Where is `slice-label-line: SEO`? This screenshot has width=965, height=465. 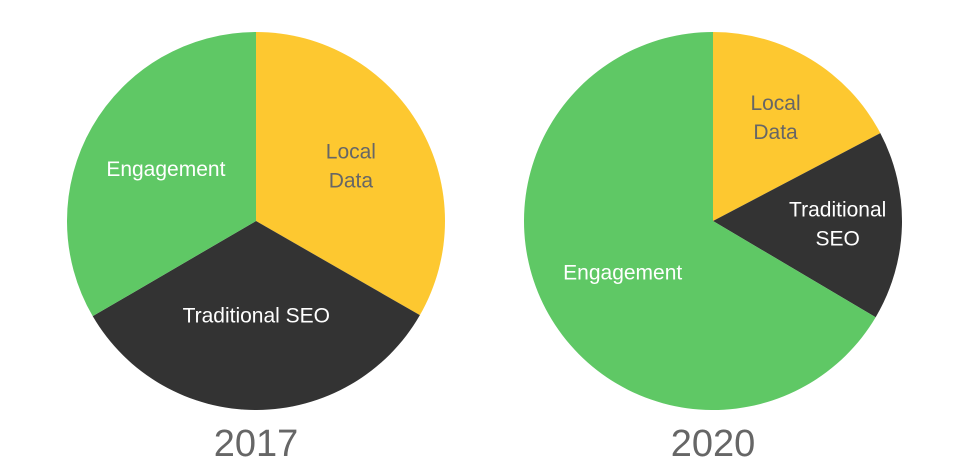 slice-label-line: SEO is located at coordinates (838, 239).